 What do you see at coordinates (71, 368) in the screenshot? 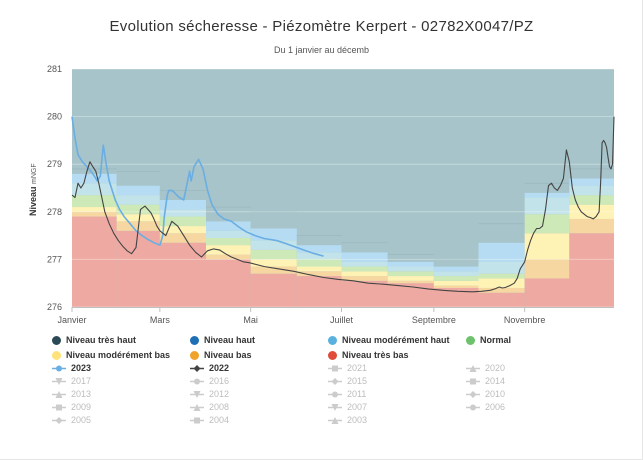
I see `legend-item: 2023` at bounding box center [71, 368].